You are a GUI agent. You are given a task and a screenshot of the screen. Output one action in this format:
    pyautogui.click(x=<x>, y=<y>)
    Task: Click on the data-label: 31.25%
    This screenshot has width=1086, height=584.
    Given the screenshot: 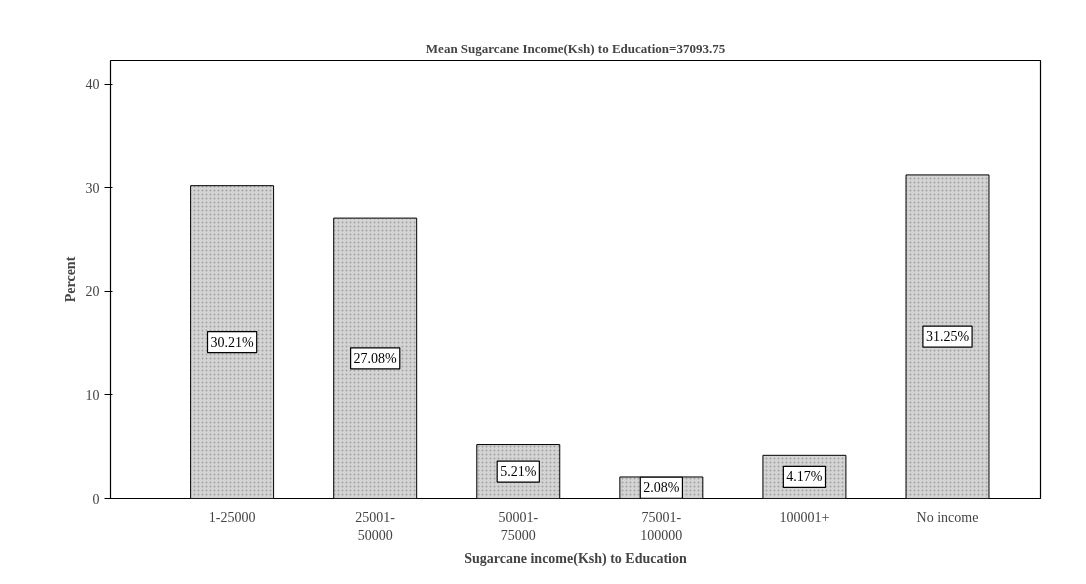 What is the action you would take?
    pyautogui.click(x=947, y=337)
    